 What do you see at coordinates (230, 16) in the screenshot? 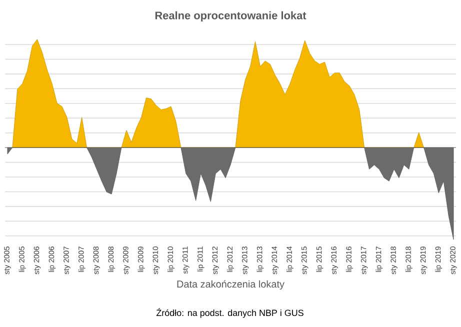
I see `chart-title: Realne oprocentowanie lokat` at bounding box center [230, 16].